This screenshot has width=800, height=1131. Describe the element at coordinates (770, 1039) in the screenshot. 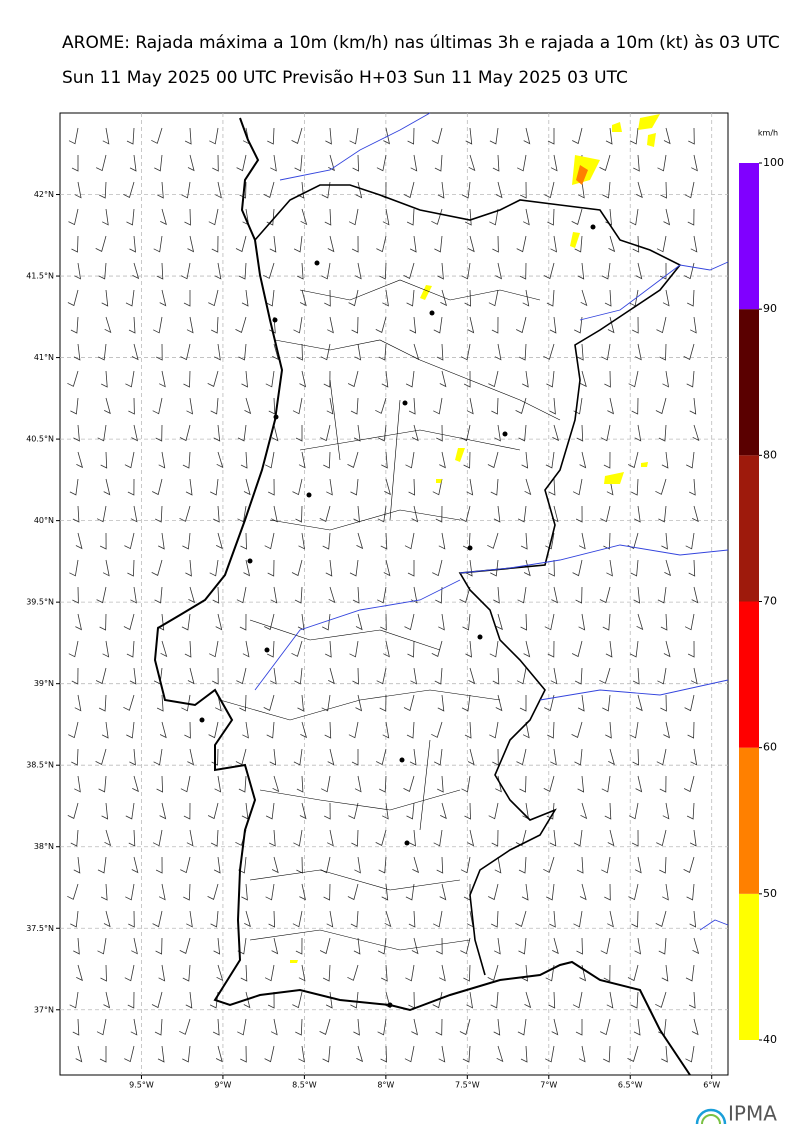

I see `colorbar-label: 40` at that location.